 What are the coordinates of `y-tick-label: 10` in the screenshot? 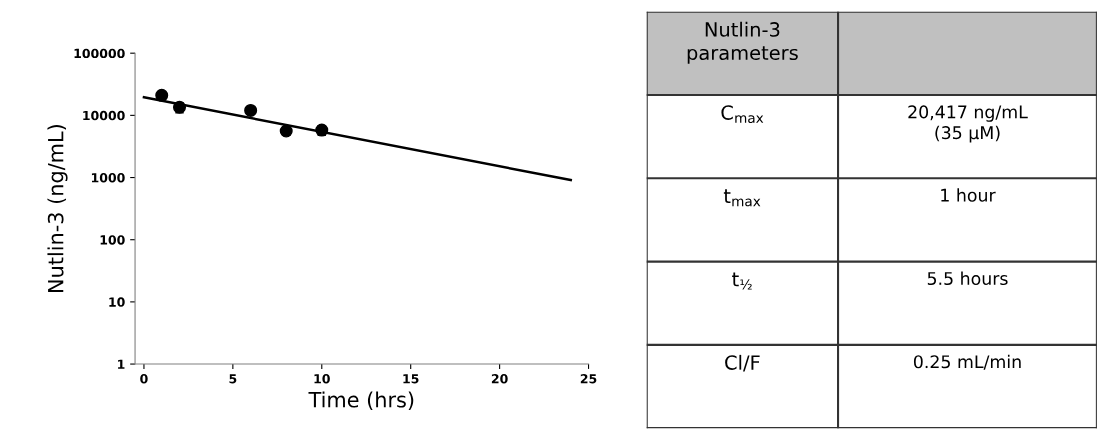 It's located at (117, 302).